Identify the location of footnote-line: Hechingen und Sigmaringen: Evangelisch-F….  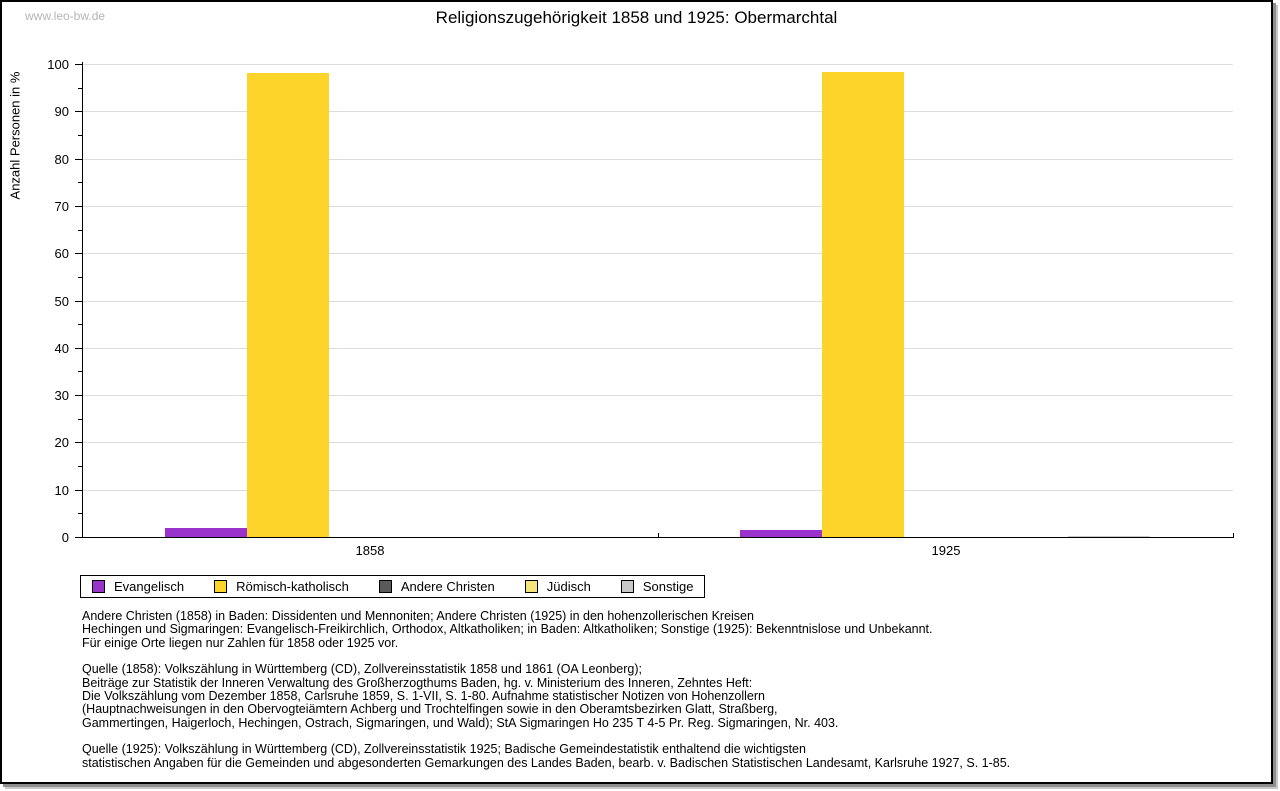
(507, 629).